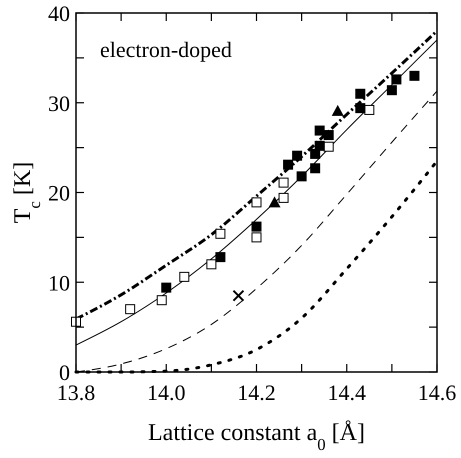 This screenshot has width=461, height=458. I want to click on y-tick-label: 40, so click(59, 13).